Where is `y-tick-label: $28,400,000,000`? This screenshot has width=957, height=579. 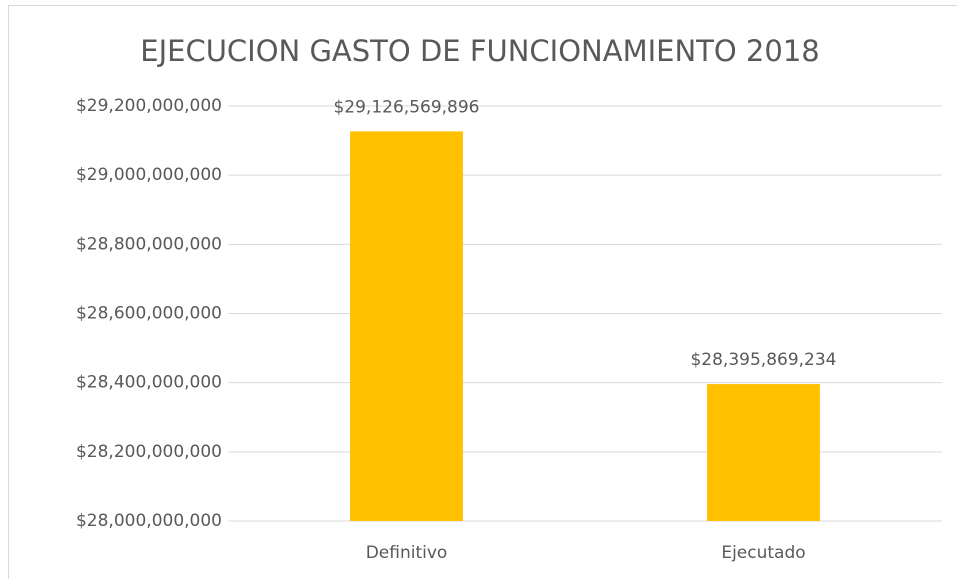 y-tick-label: $28,400,000,000 is located at coordinates (149, 383).